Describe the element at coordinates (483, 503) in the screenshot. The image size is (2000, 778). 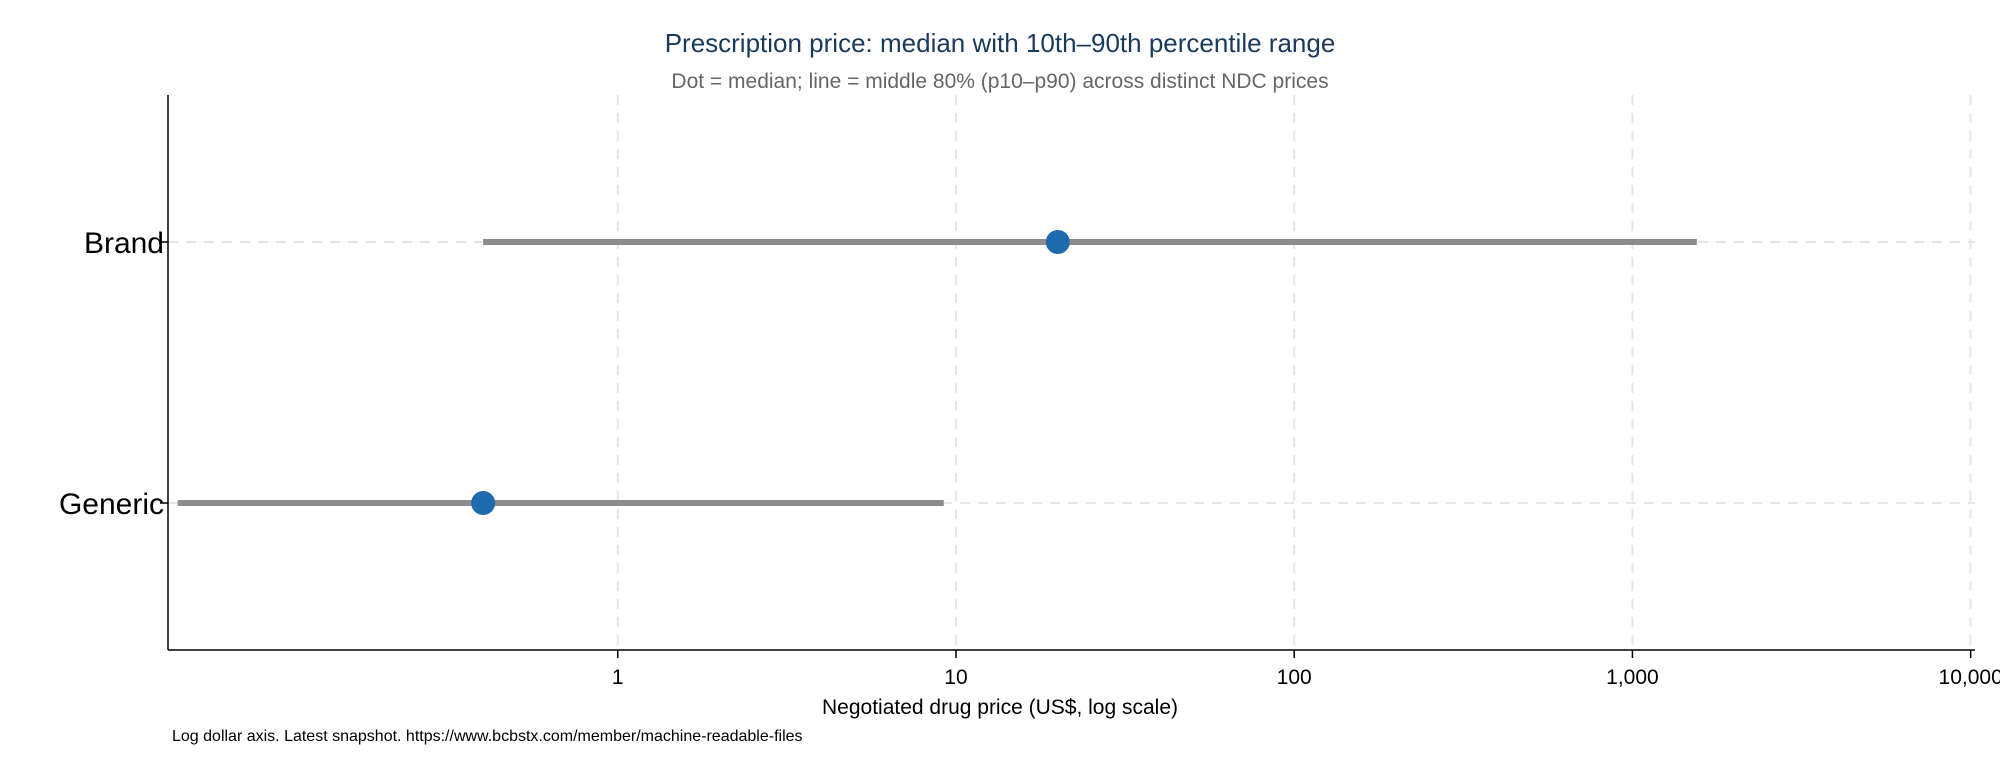
I see `median-dot-generic` at that location.